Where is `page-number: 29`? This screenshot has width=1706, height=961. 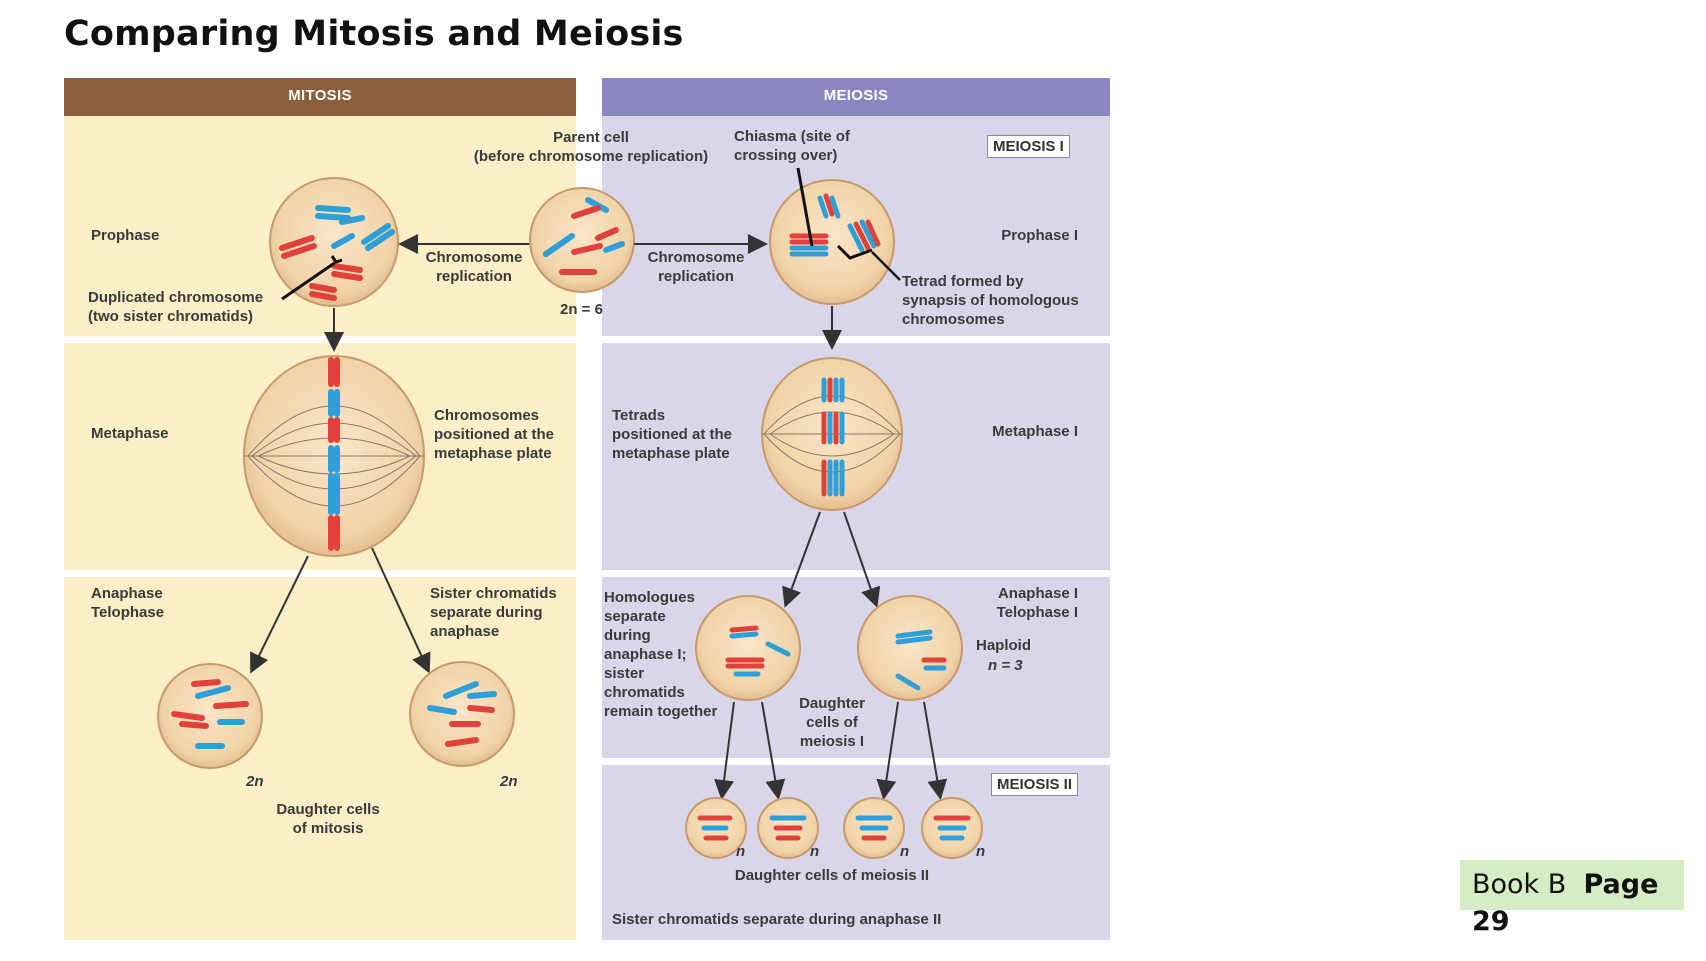
page-number: 29 is located at coordinates (1491, 921).